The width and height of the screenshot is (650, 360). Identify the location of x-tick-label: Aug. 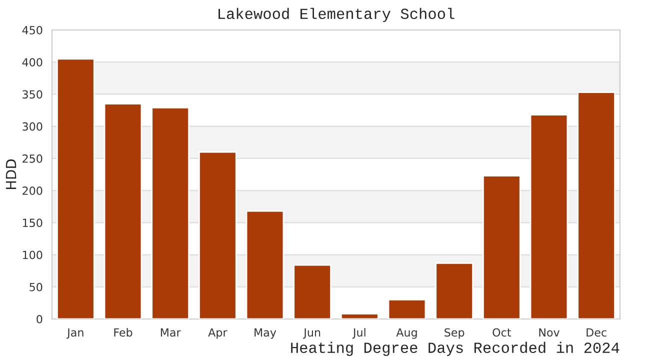
(406, 333).